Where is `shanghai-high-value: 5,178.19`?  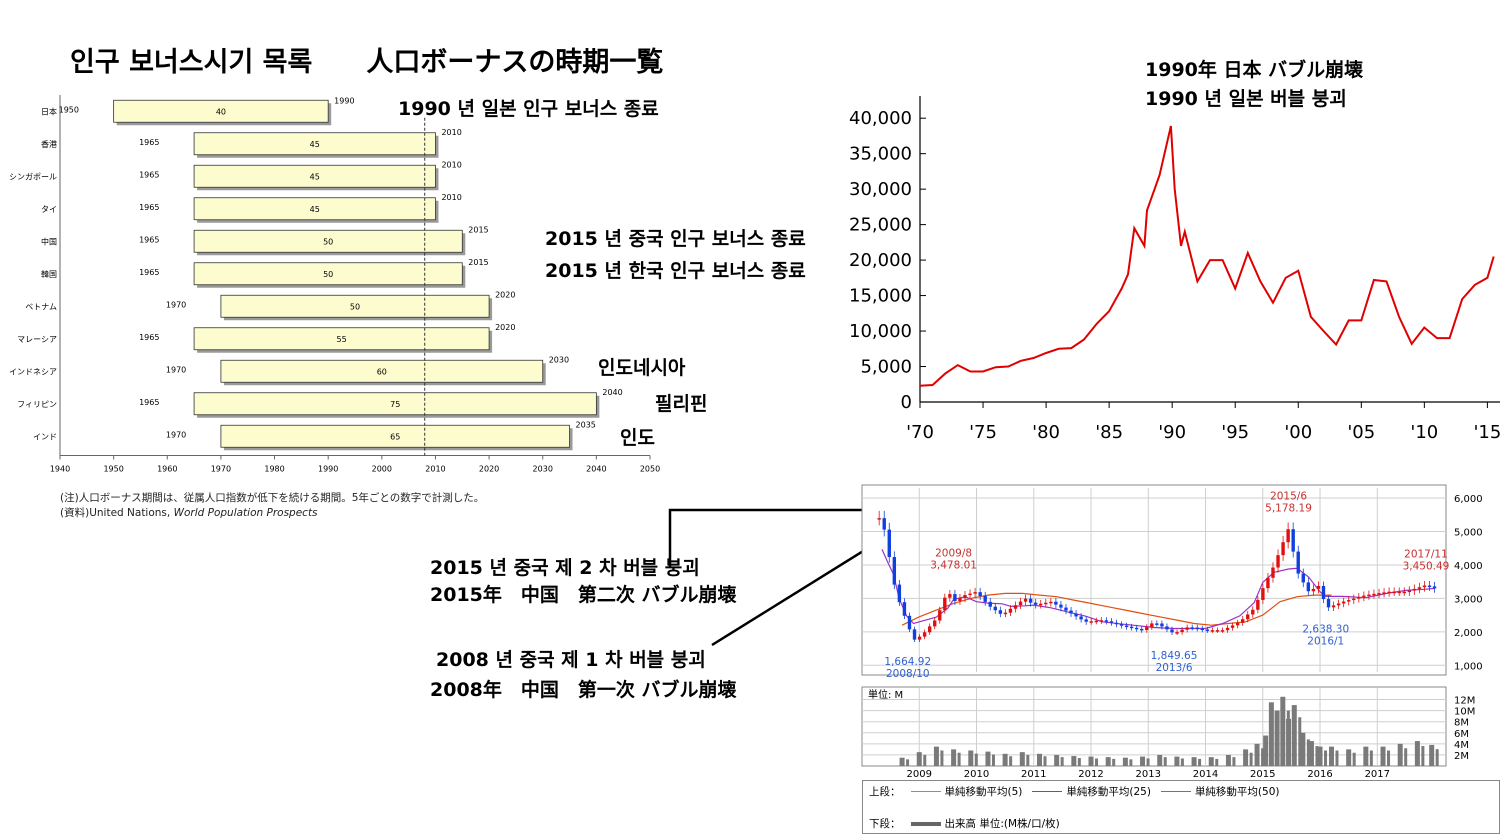
shanghai-high-value: 5,178.19 is located at coordinates (1288, 509).